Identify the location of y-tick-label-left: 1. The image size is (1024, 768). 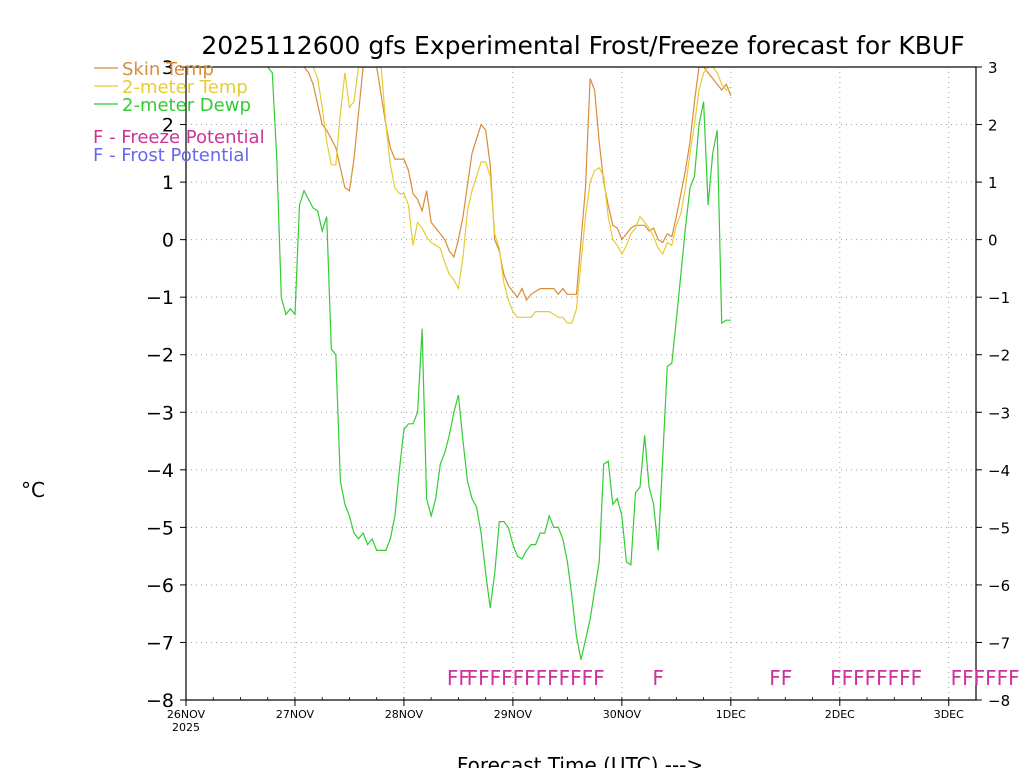
(168, 183).